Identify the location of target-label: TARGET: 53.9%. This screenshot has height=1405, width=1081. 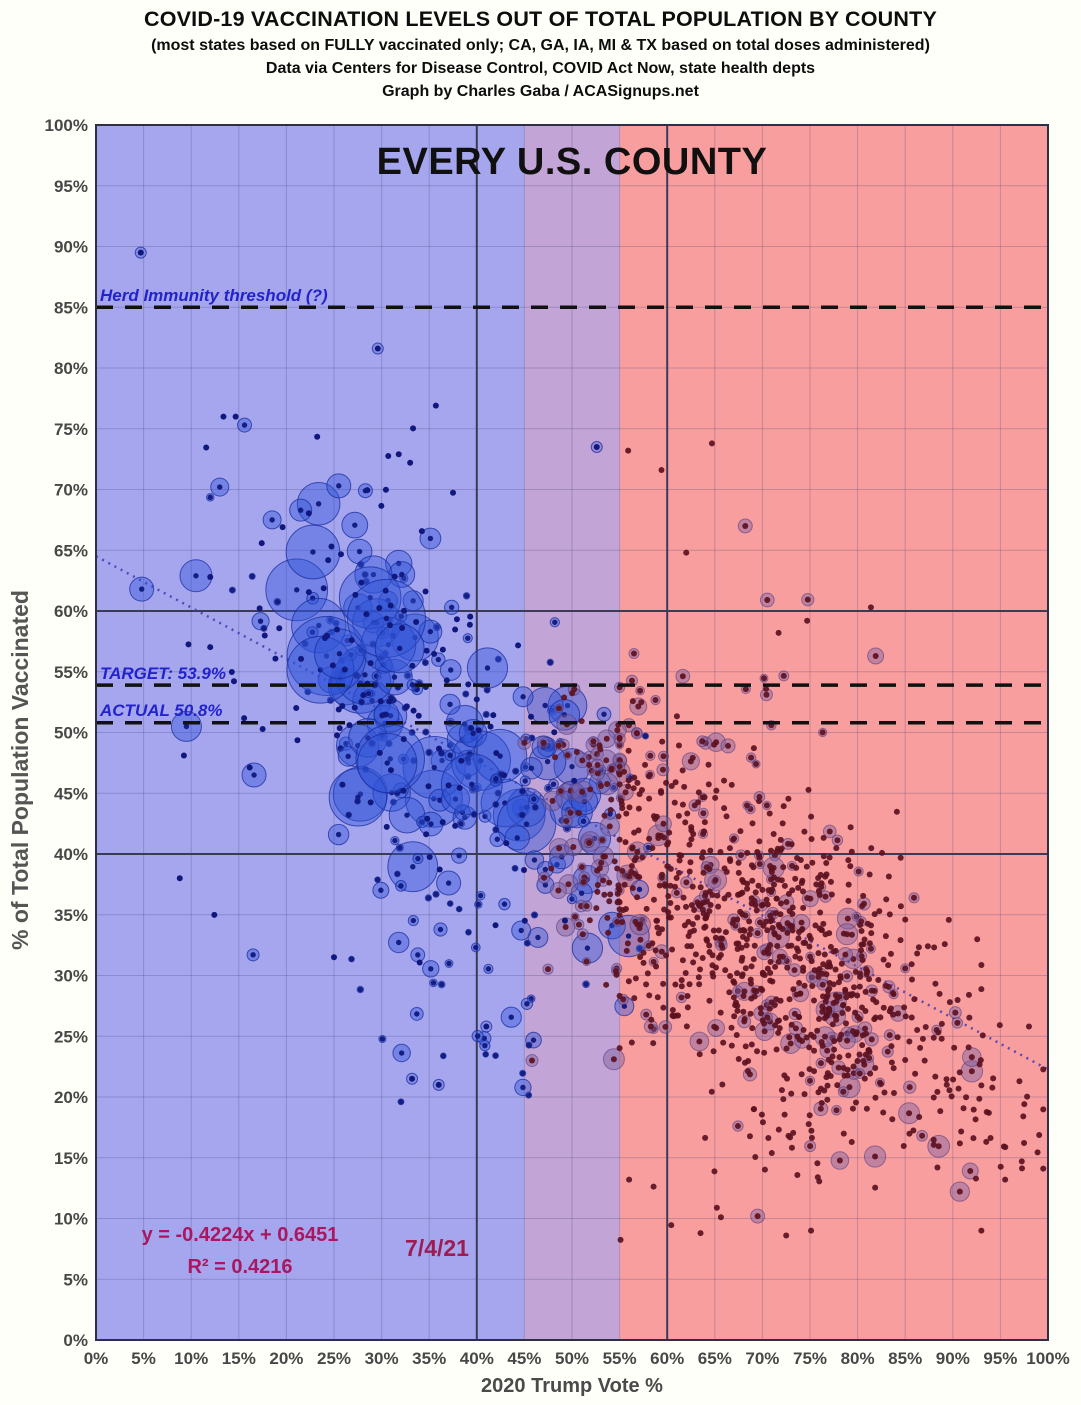
(163, 673).